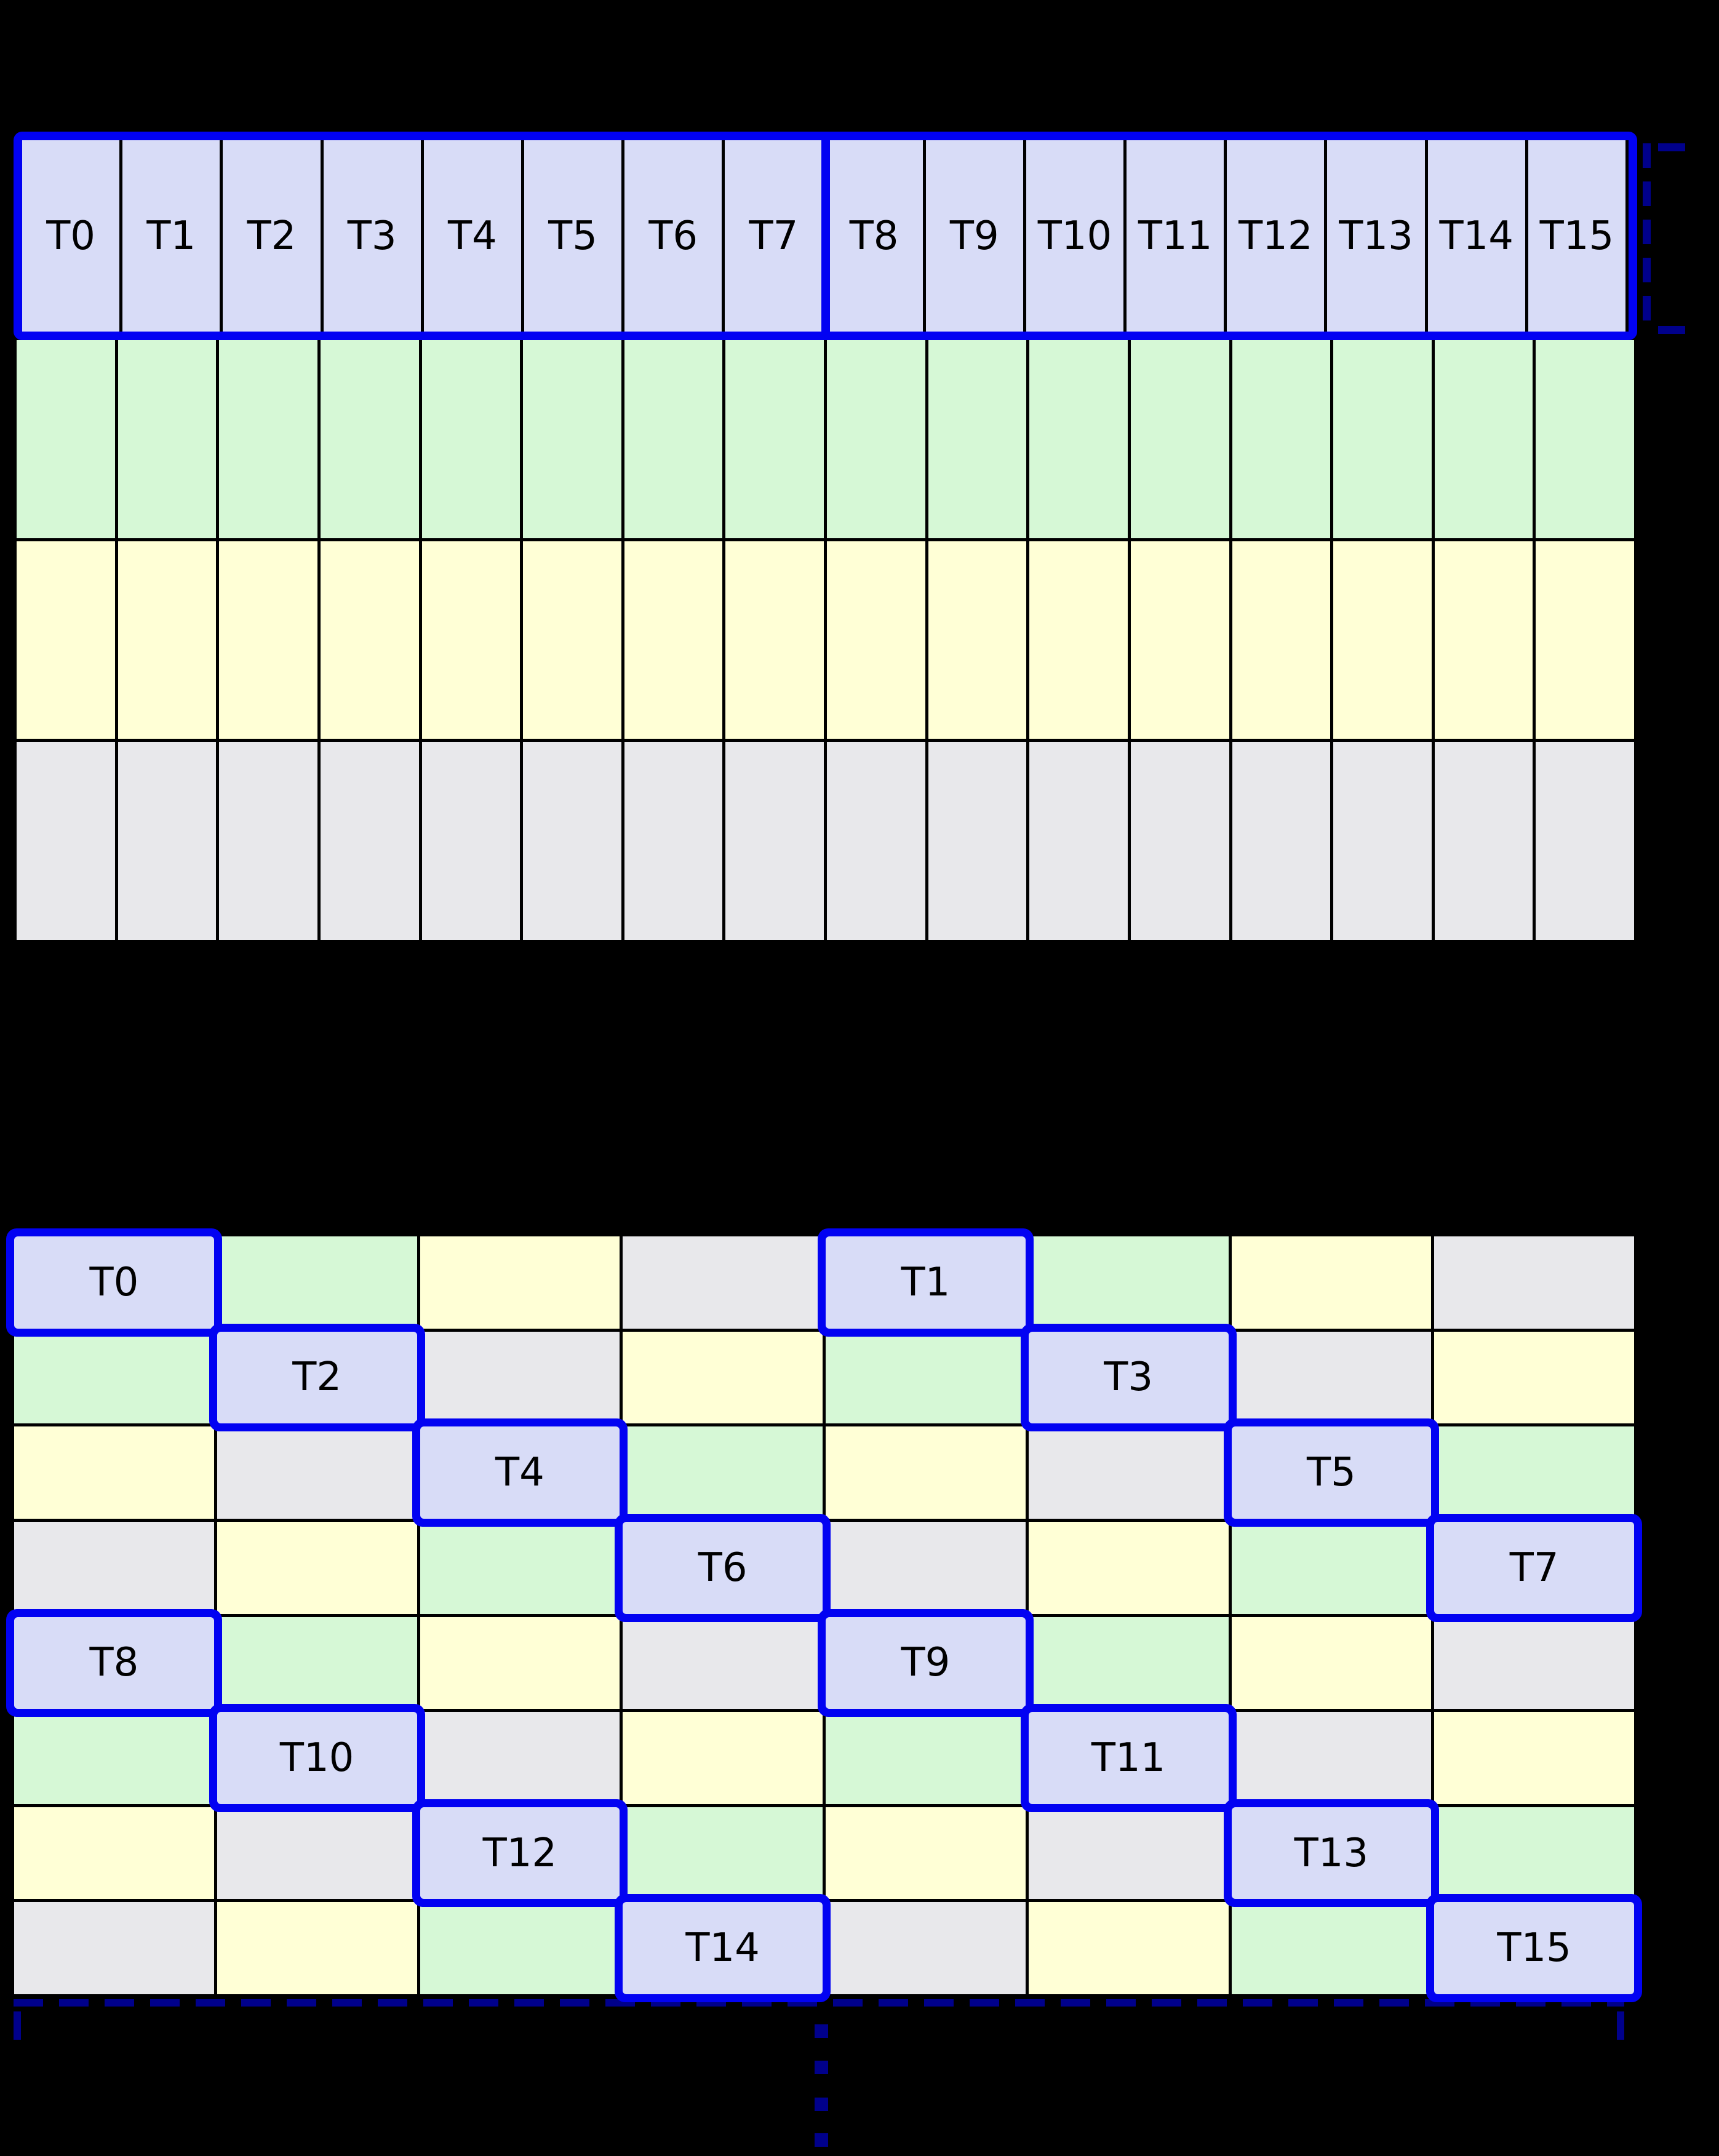 The width and height of the screenshot is (1719, 2156). I want to click on thread-cell: T8, so click(114, 1663).